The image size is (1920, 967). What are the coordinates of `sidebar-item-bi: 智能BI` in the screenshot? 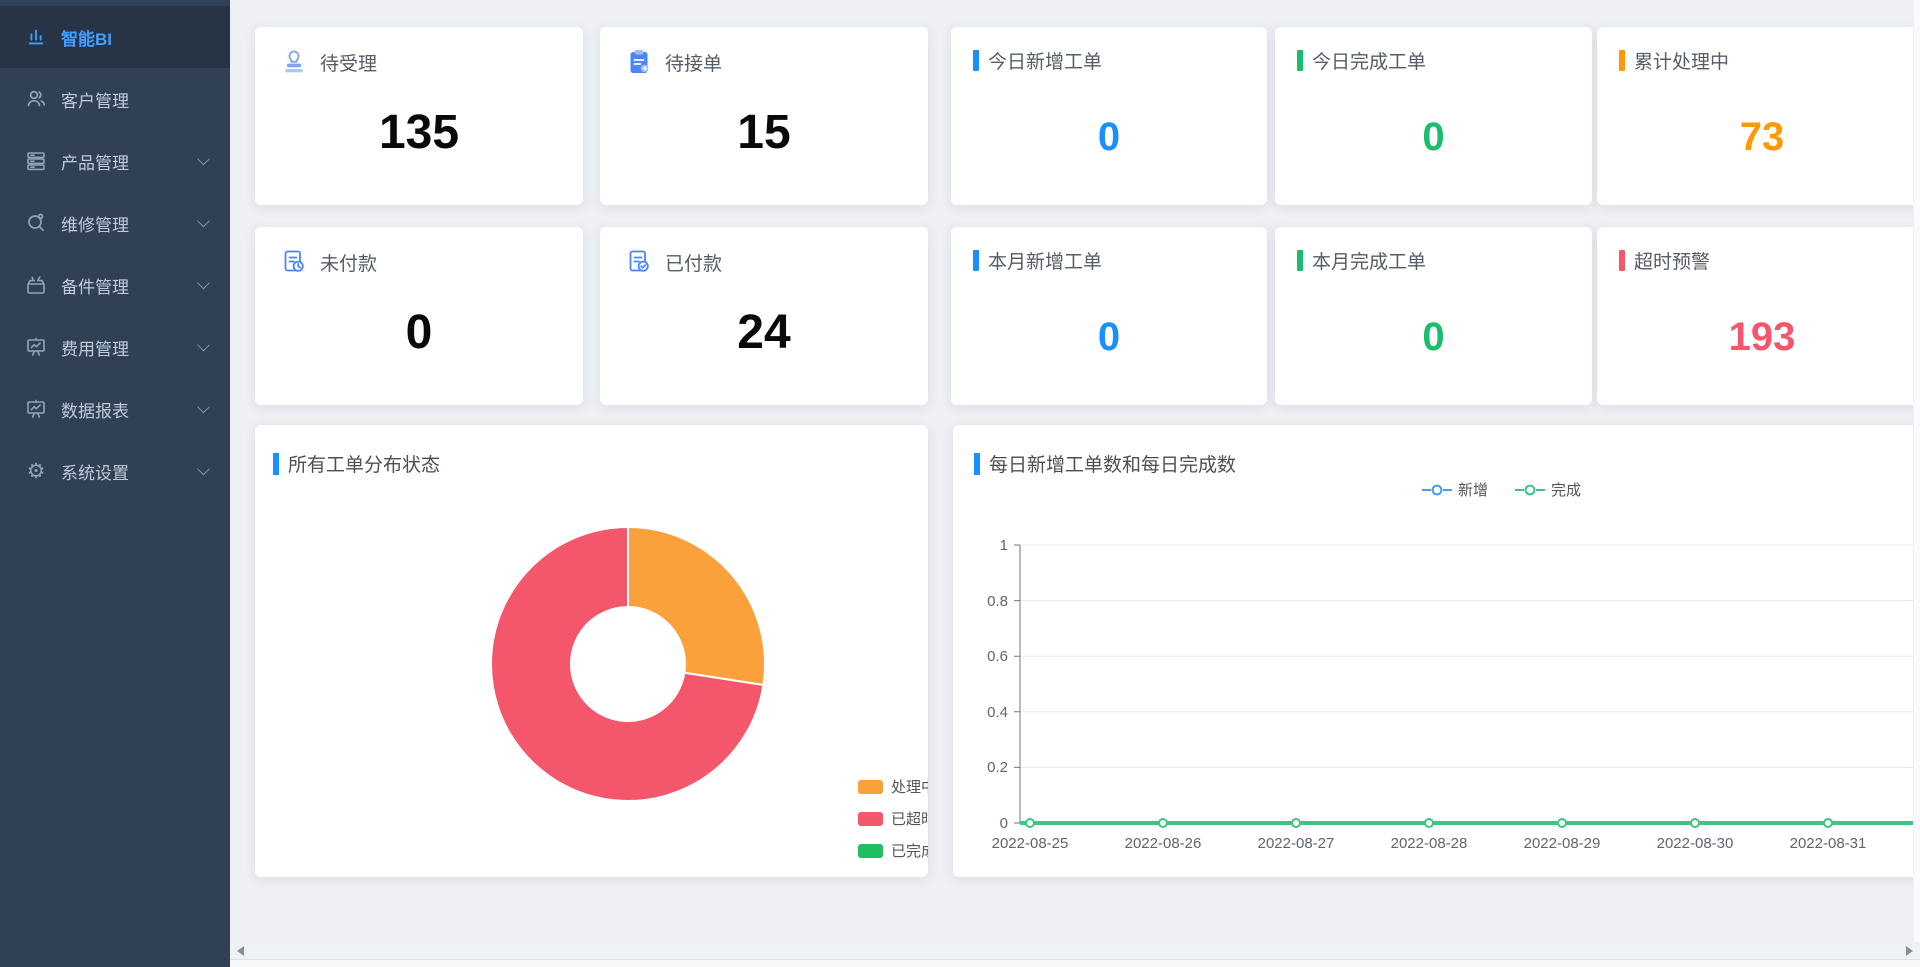 It's located at (115, 37).